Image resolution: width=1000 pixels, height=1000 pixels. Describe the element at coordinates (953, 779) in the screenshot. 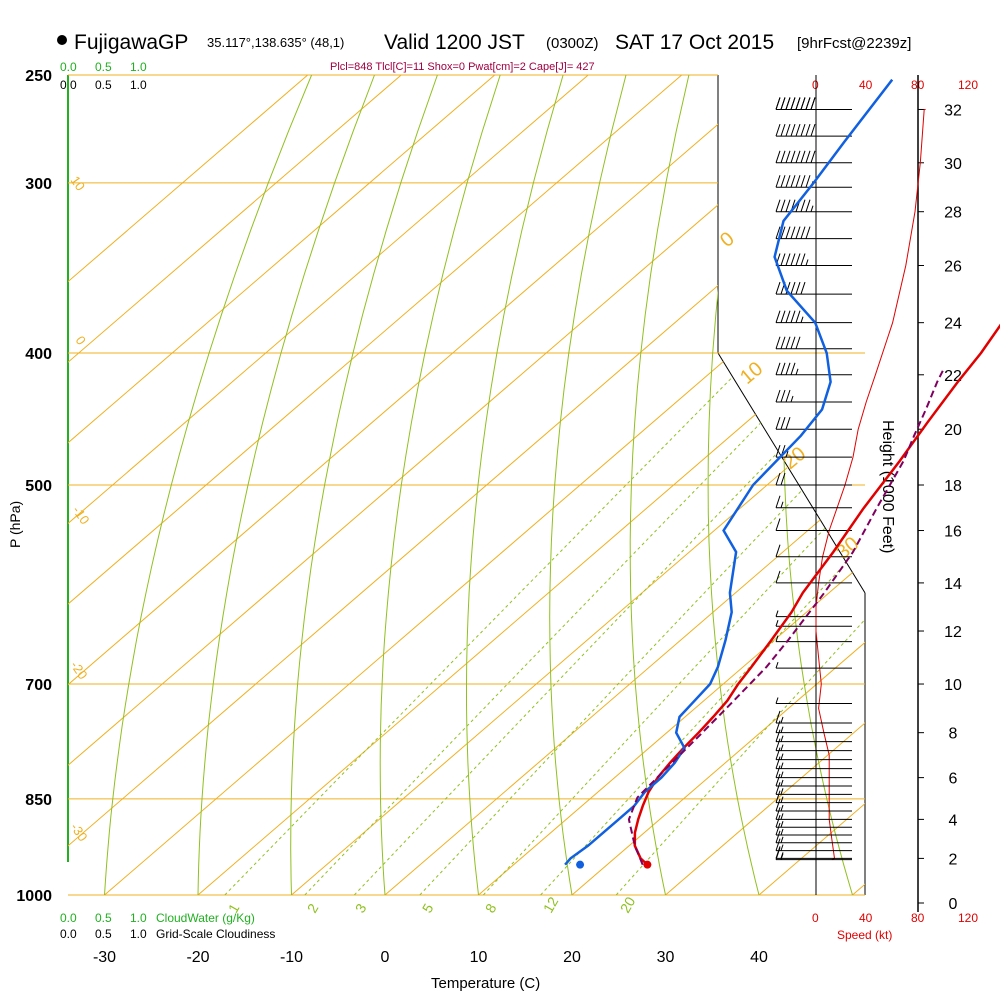

I see `height-tick-6: 6` at that location.